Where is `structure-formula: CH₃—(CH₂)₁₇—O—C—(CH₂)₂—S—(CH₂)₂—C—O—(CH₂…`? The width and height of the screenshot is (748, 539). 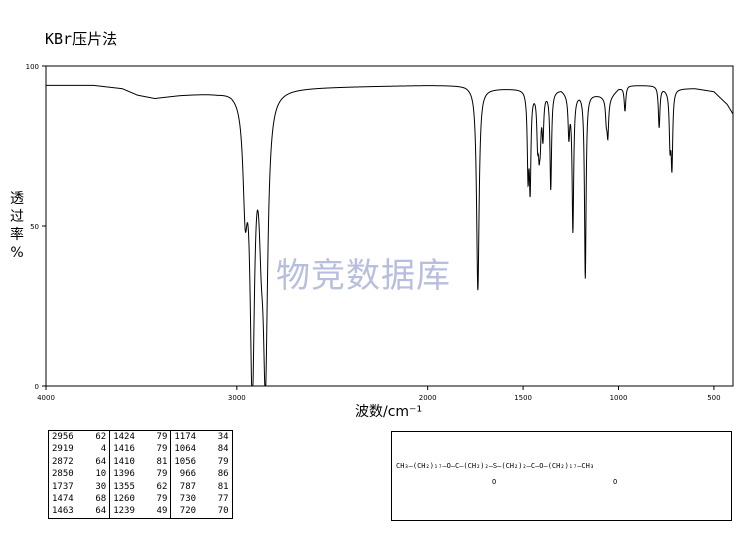
structure-formula: CH₃—(CH₂)₁₇—O—C—(CH₂)₂—S—(CH₂)₂—C—O—(CH₂… is located at coordinates (495, 466).